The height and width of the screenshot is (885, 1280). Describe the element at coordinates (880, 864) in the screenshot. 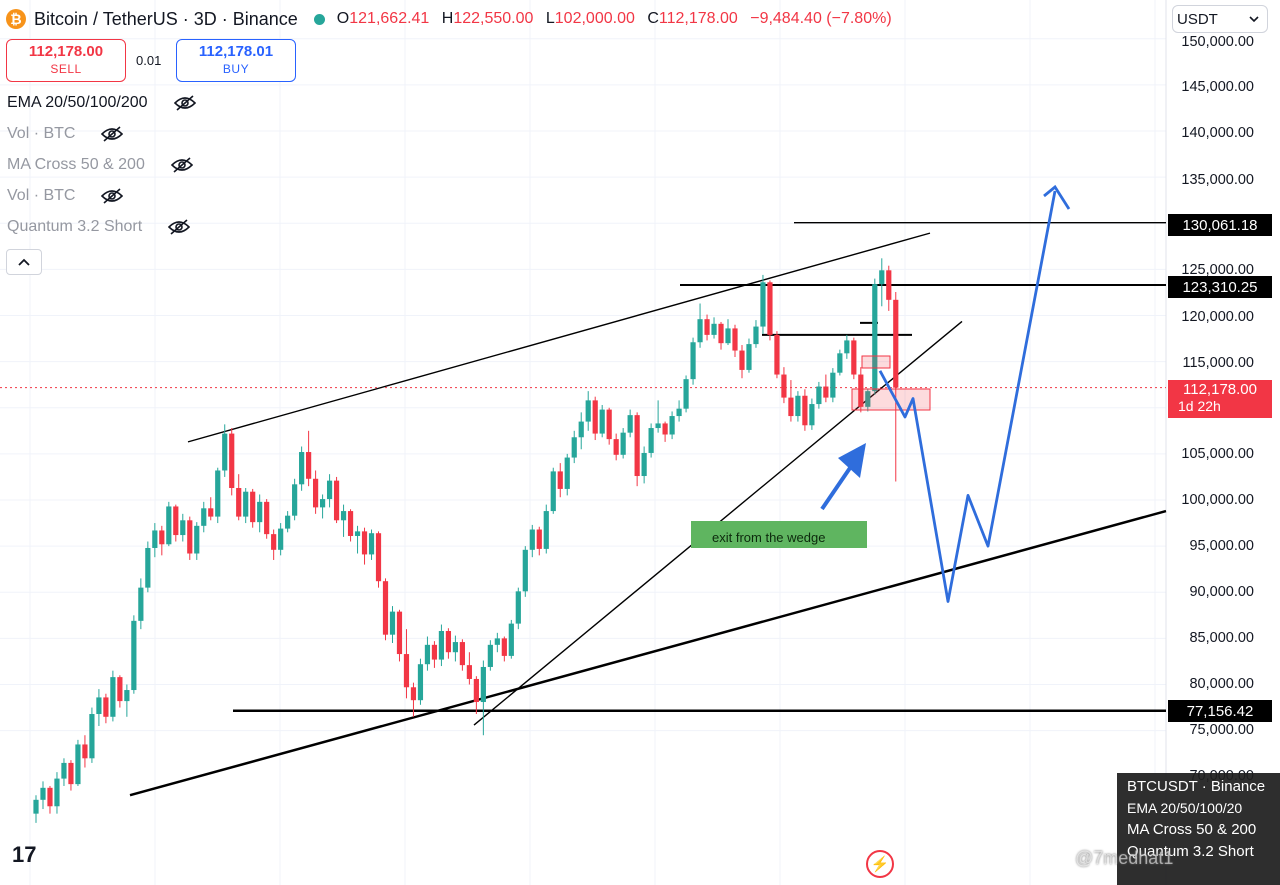

I see `lightning-icon: ⚡` at that location.